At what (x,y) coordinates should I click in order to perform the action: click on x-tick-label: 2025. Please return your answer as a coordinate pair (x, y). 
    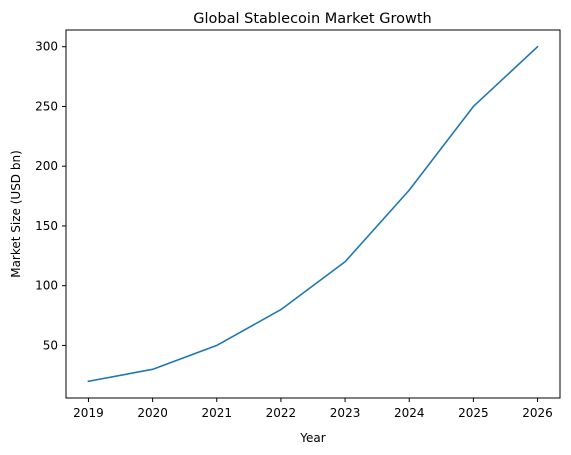
    Looking at the image, I should click on (473, 413).